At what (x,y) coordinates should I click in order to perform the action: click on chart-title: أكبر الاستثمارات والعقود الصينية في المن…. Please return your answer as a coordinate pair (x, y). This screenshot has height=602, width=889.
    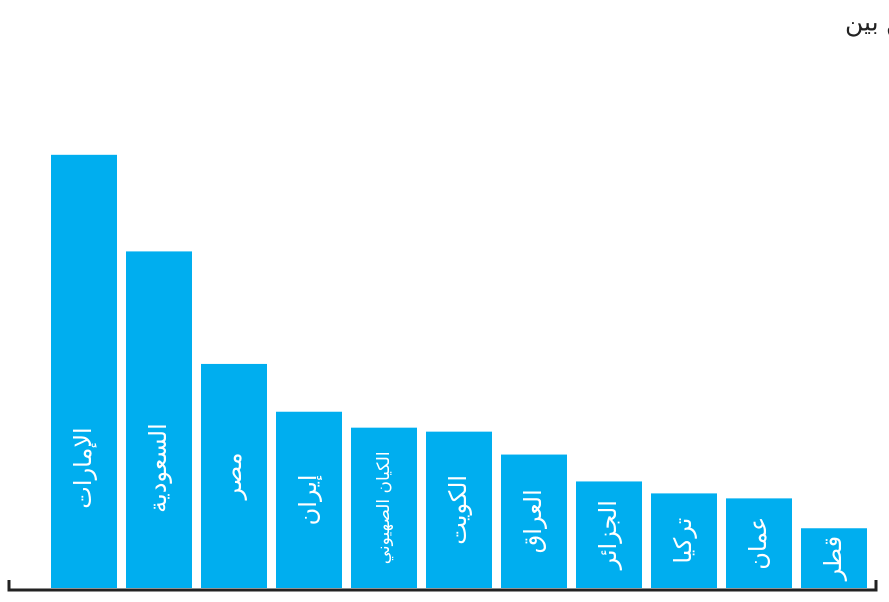
    Looking at the image, I should click on (867, 21).